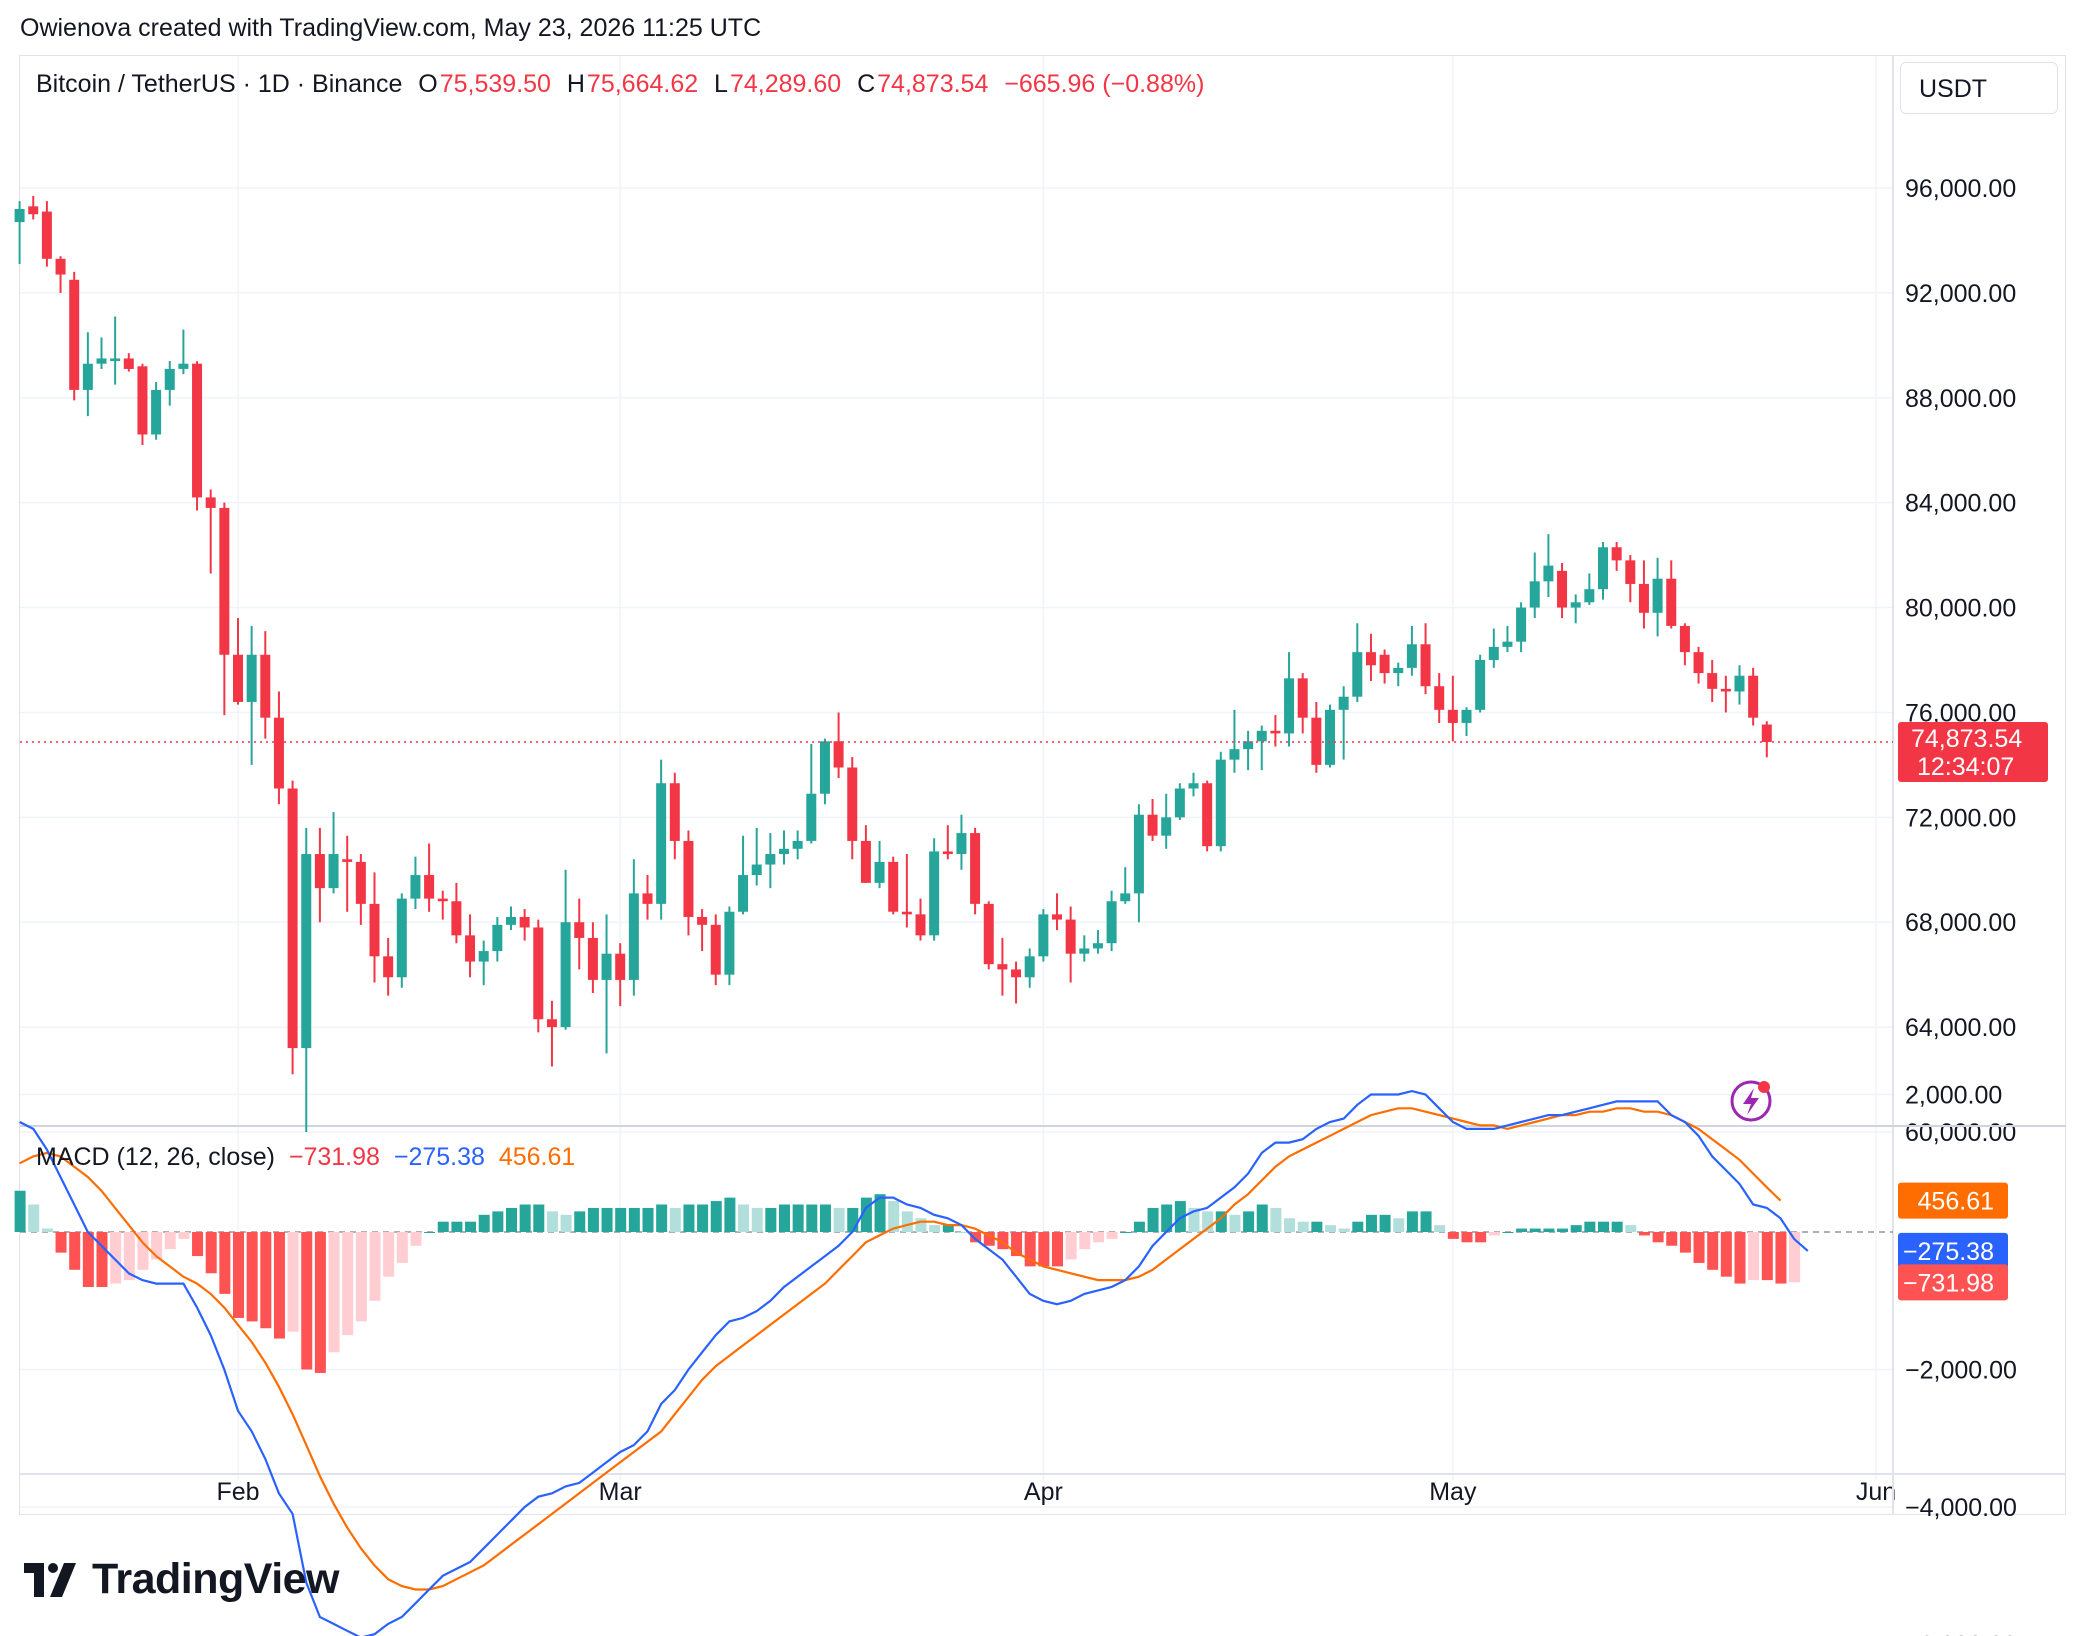 This screenshot has width=2084, height=1636. I want to click on price-badge-countdown: 12:34:07, so click(1965, 767).